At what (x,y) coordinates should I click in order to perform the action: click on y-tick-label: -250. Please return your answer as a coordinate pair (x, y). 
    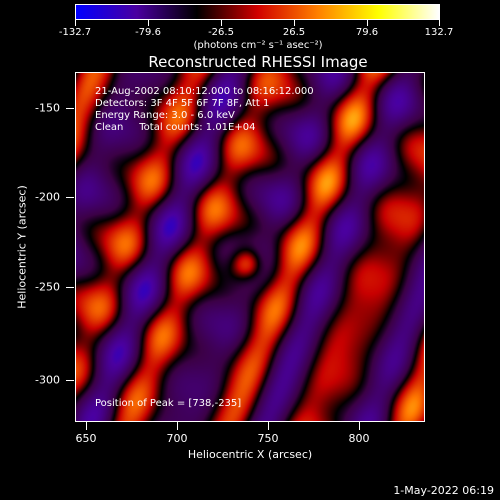
    Looking at the image, I should click on (47, 287).